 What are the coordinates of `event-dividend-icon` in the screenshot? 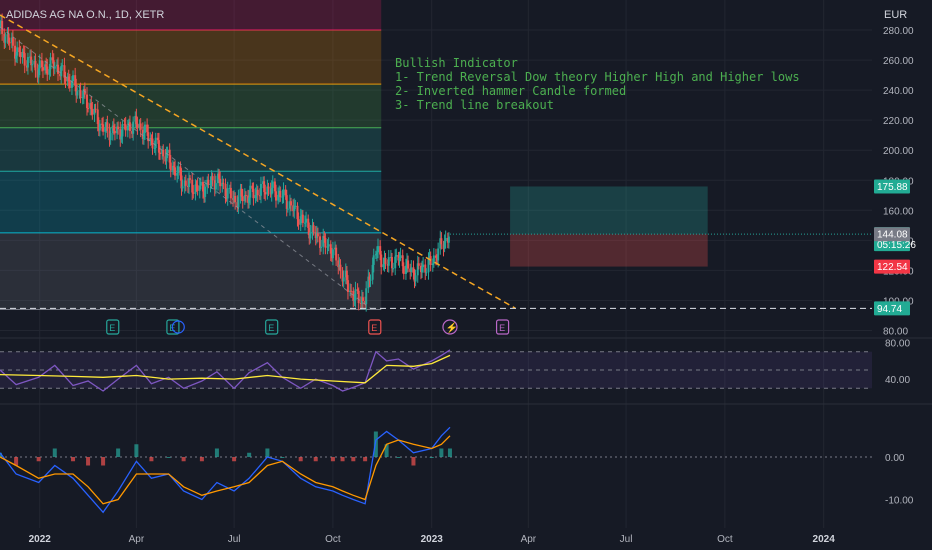 It's located at (178, 327).